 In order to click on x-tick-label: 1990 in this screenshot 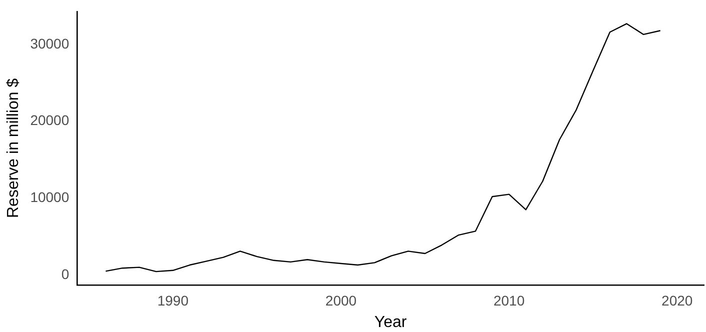, I will do `click(173, 300)`.